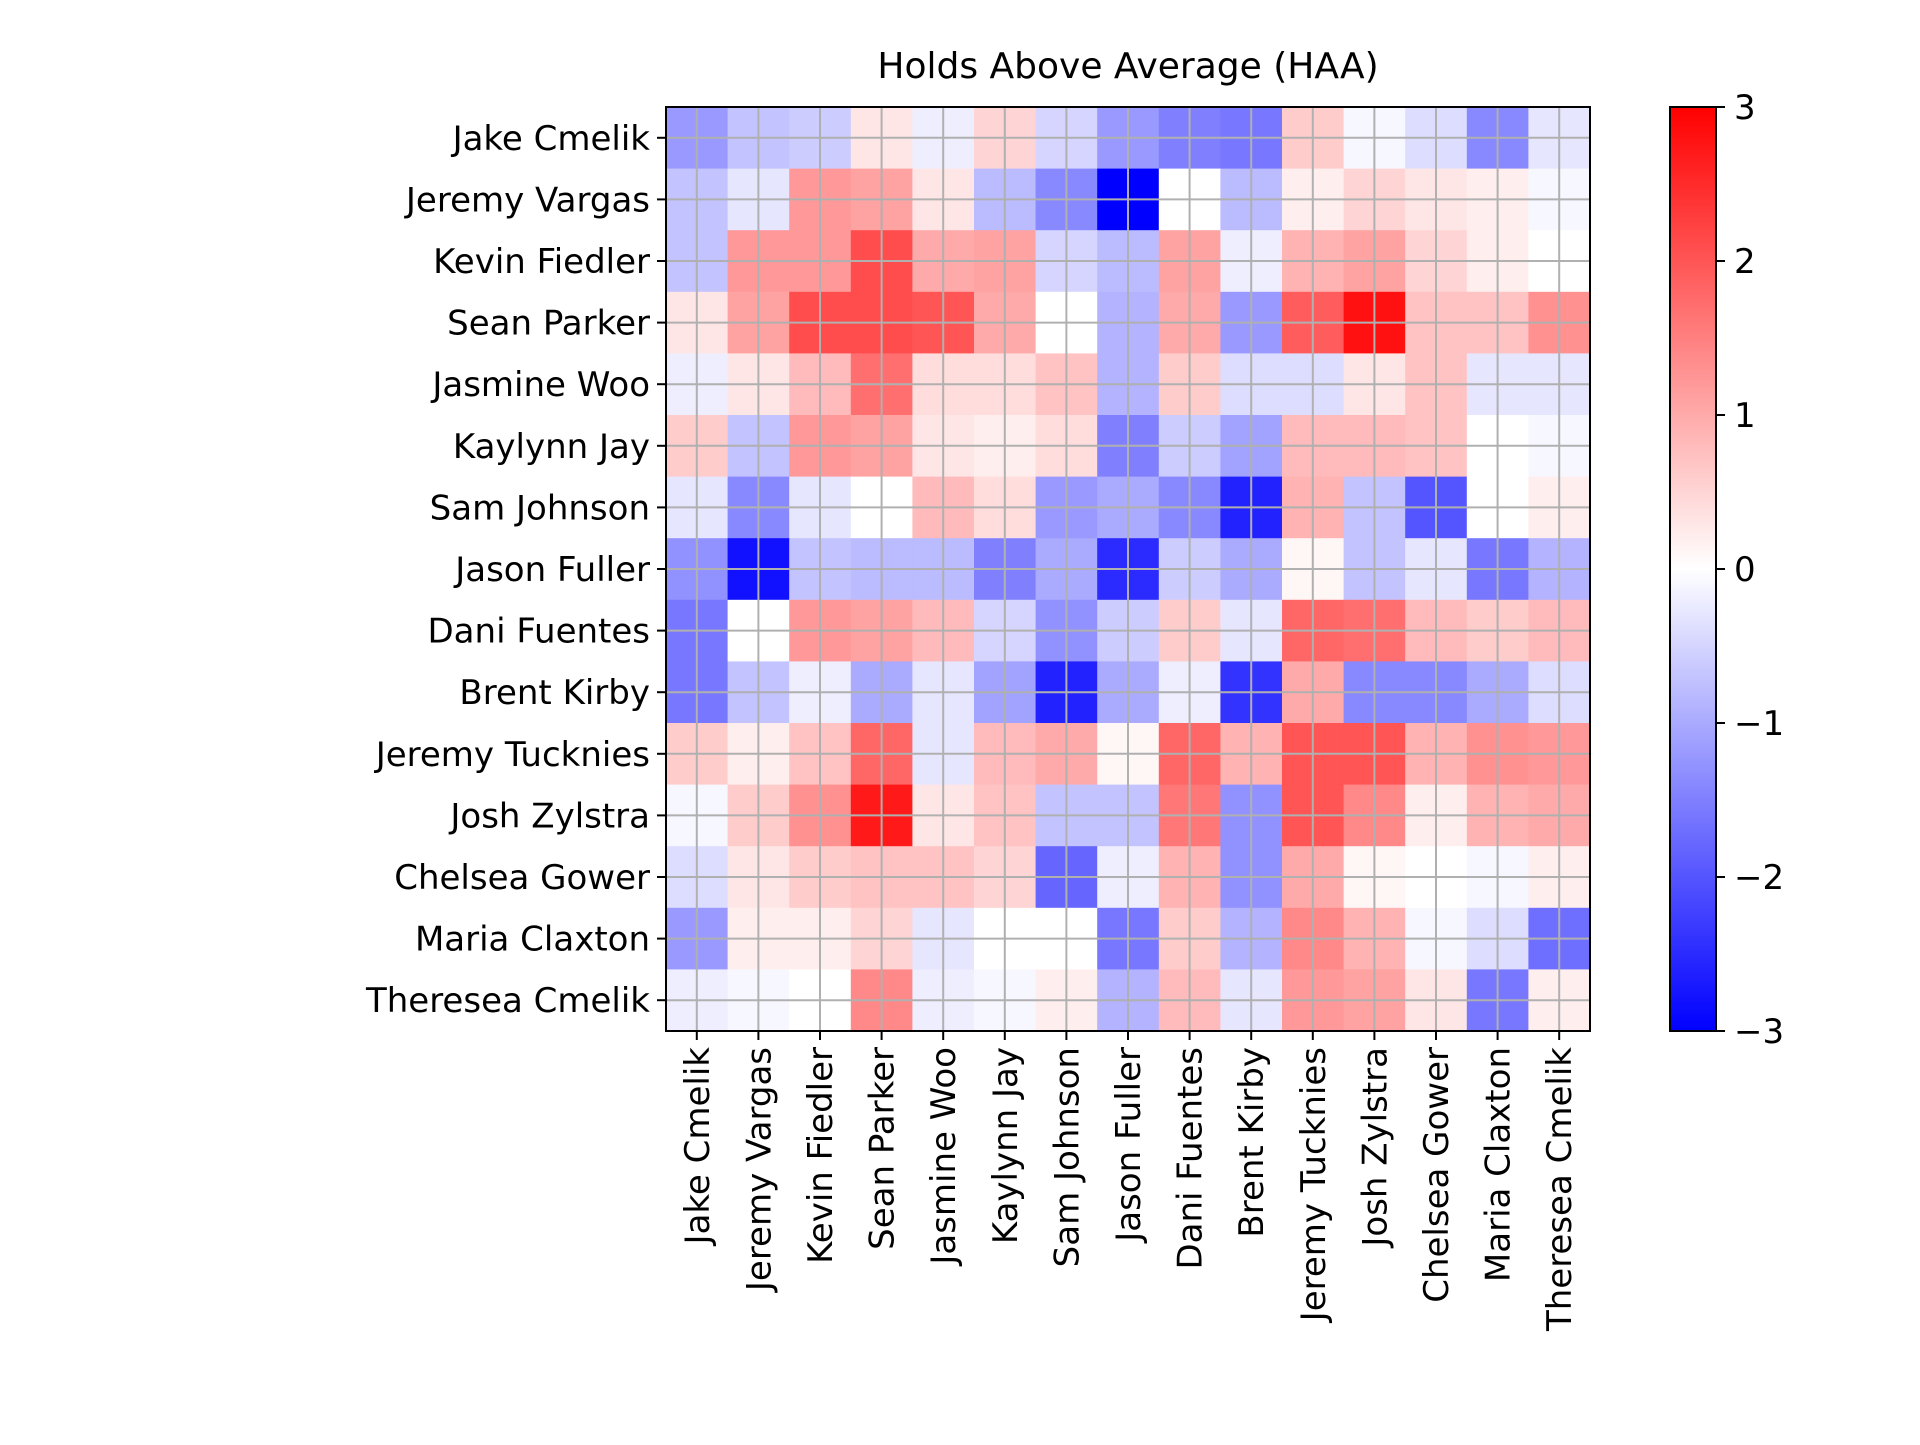 This screenshot has width=1920, height=1445. Describe the element at coordinates (527, 200) in the screenshot. I see `row-label: Jeremy Vargas` at that location.